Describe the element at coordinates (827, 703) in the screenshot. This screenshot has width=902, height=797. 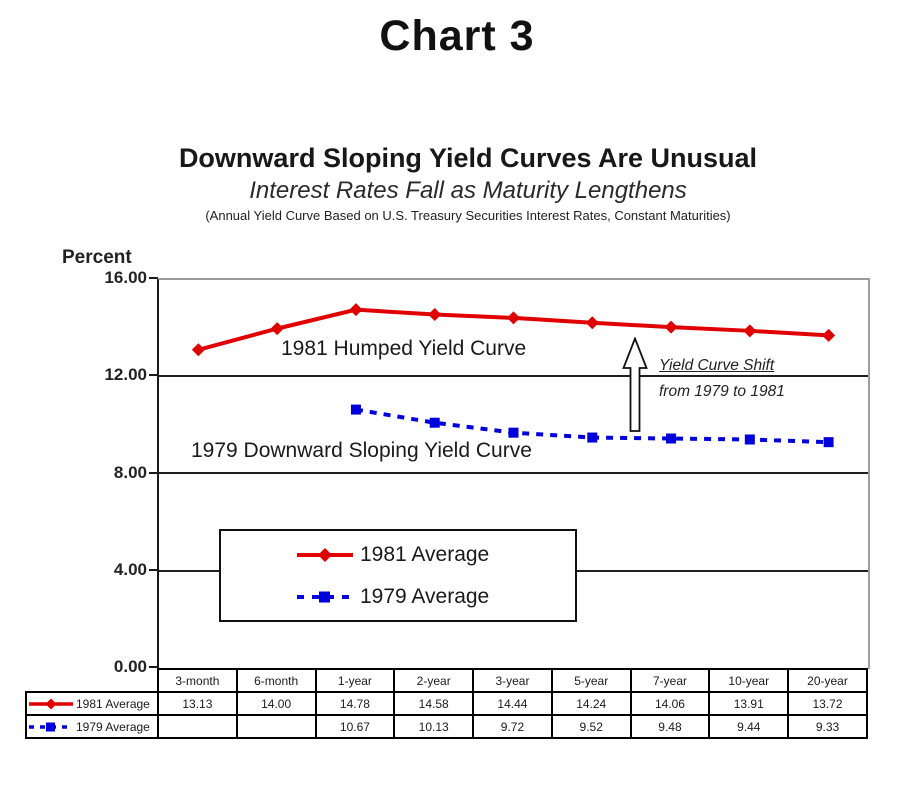
I see `table-value-cell: 13.72` at that location.